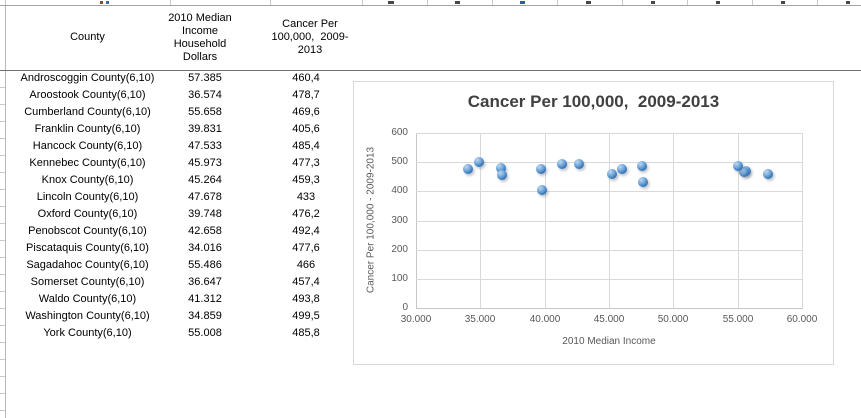  What do you see at coordinates (185, 197) in the screenshot?
I see `table-row: Lincoln County(6,10) 47.678 433` at bounding box center [185, 197].